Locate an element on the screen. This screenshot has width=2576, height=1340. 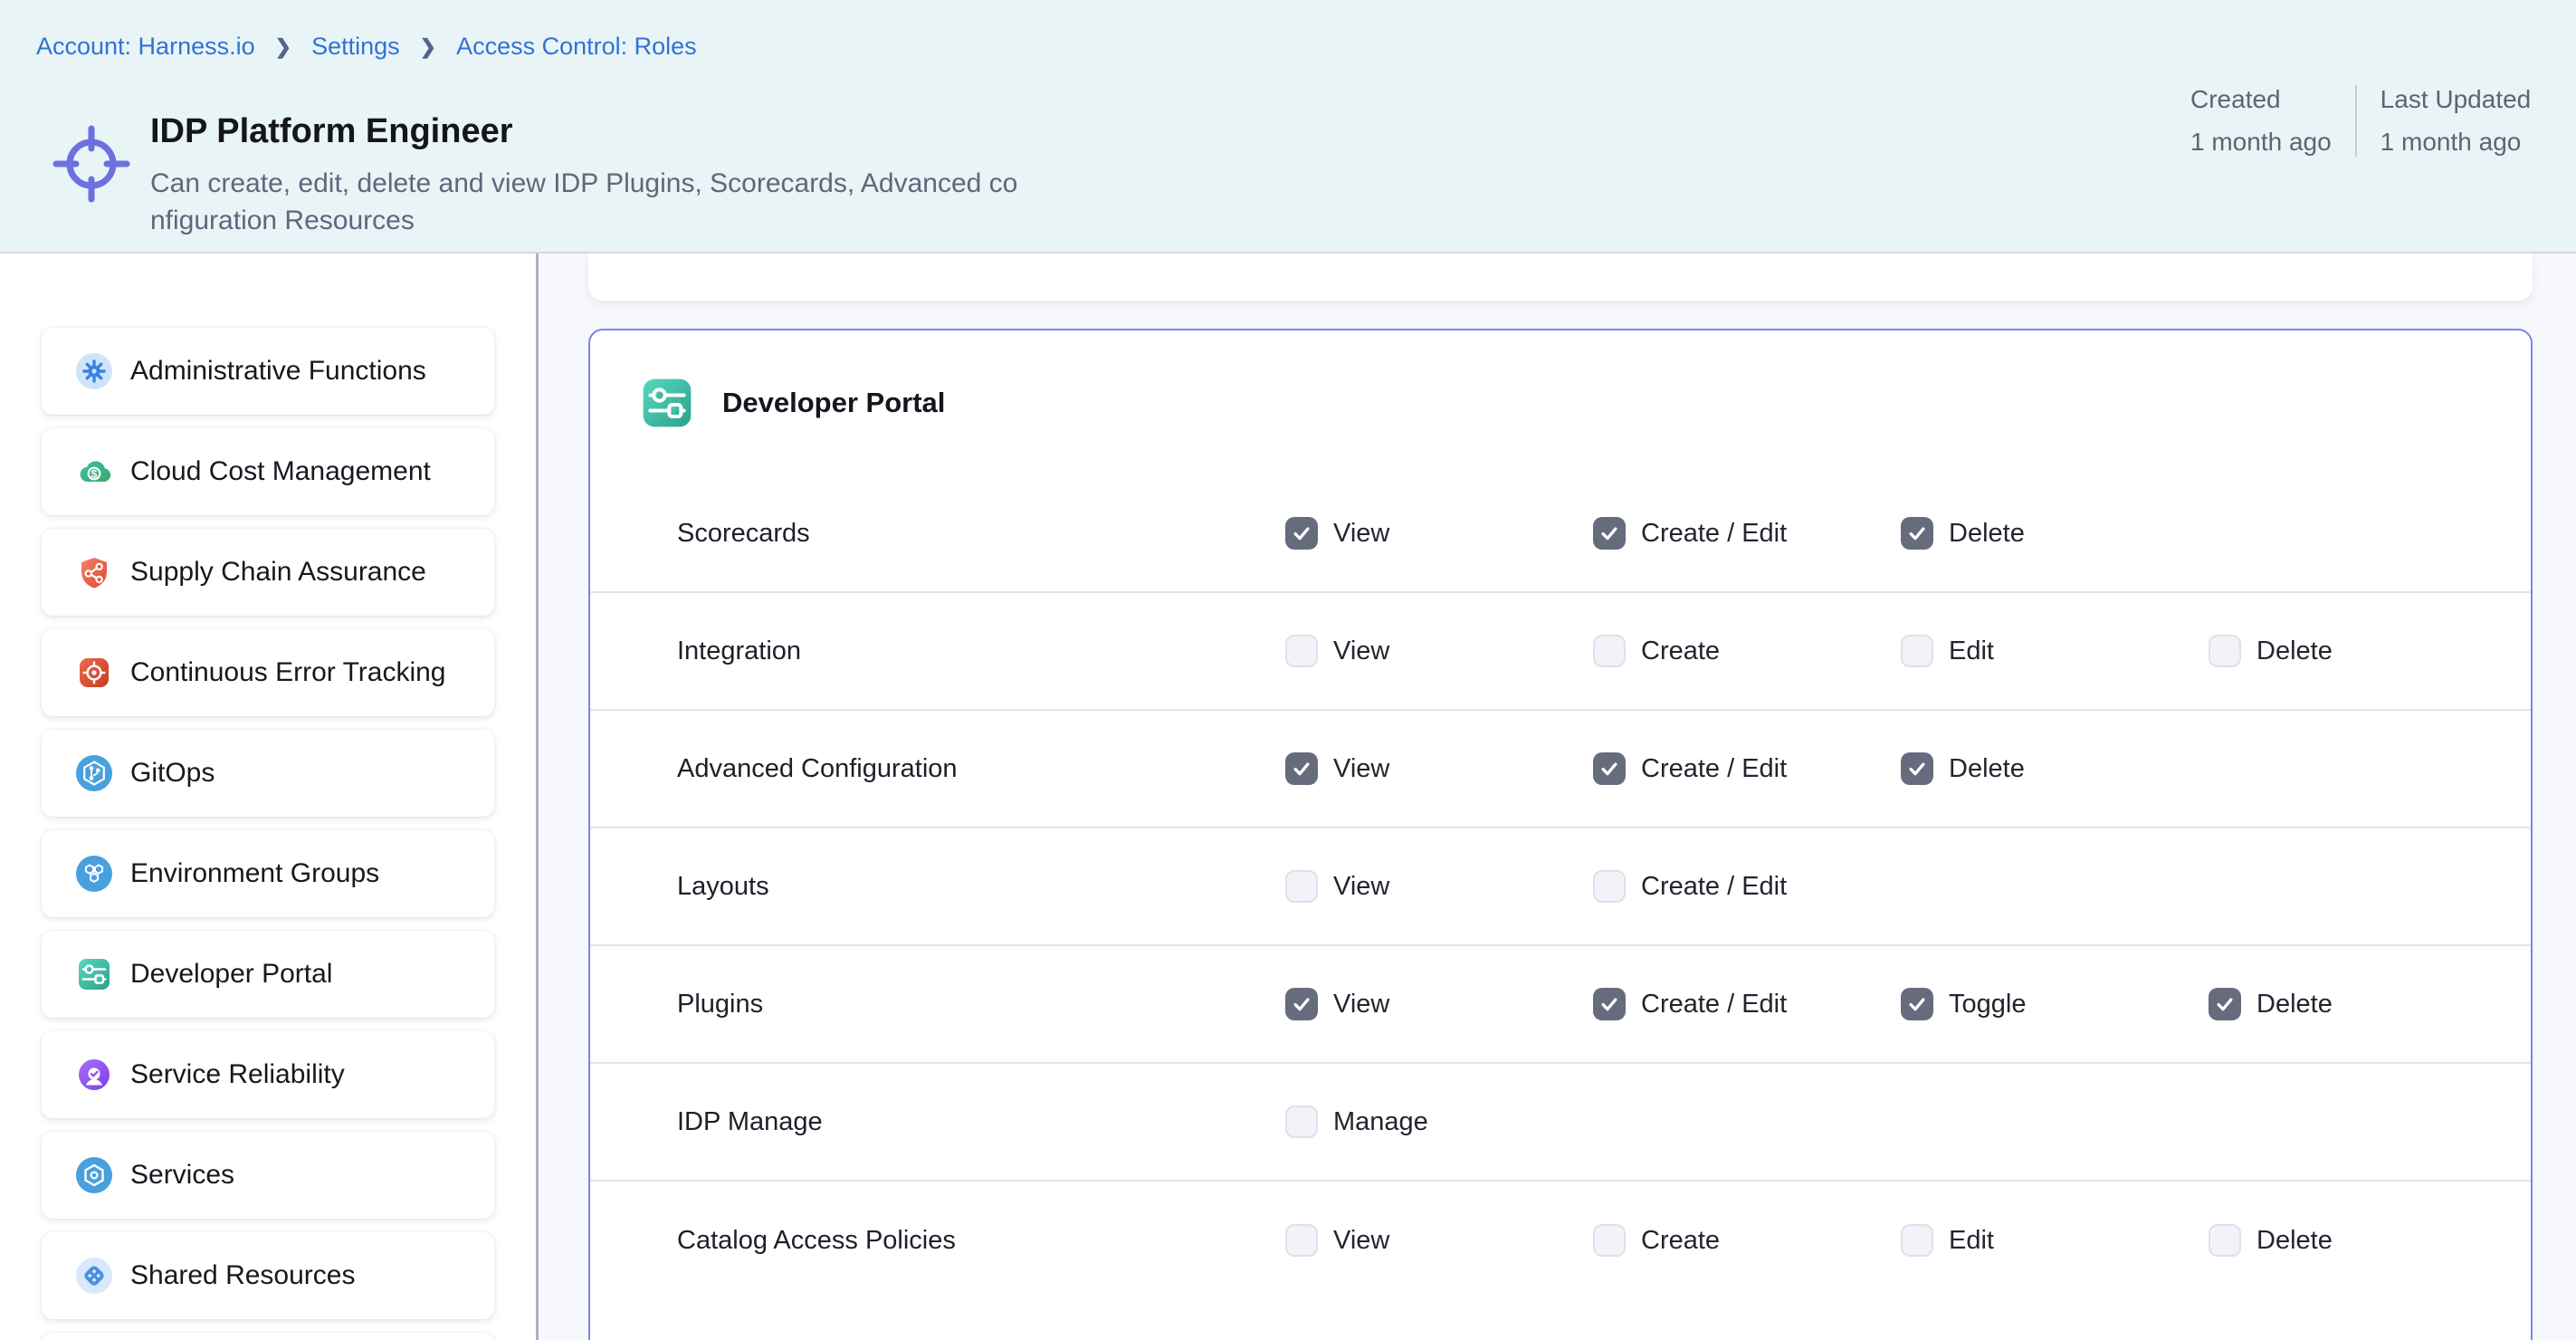
breadcrumb-link: Access Control: Roles is located at coordinates (577, 47).